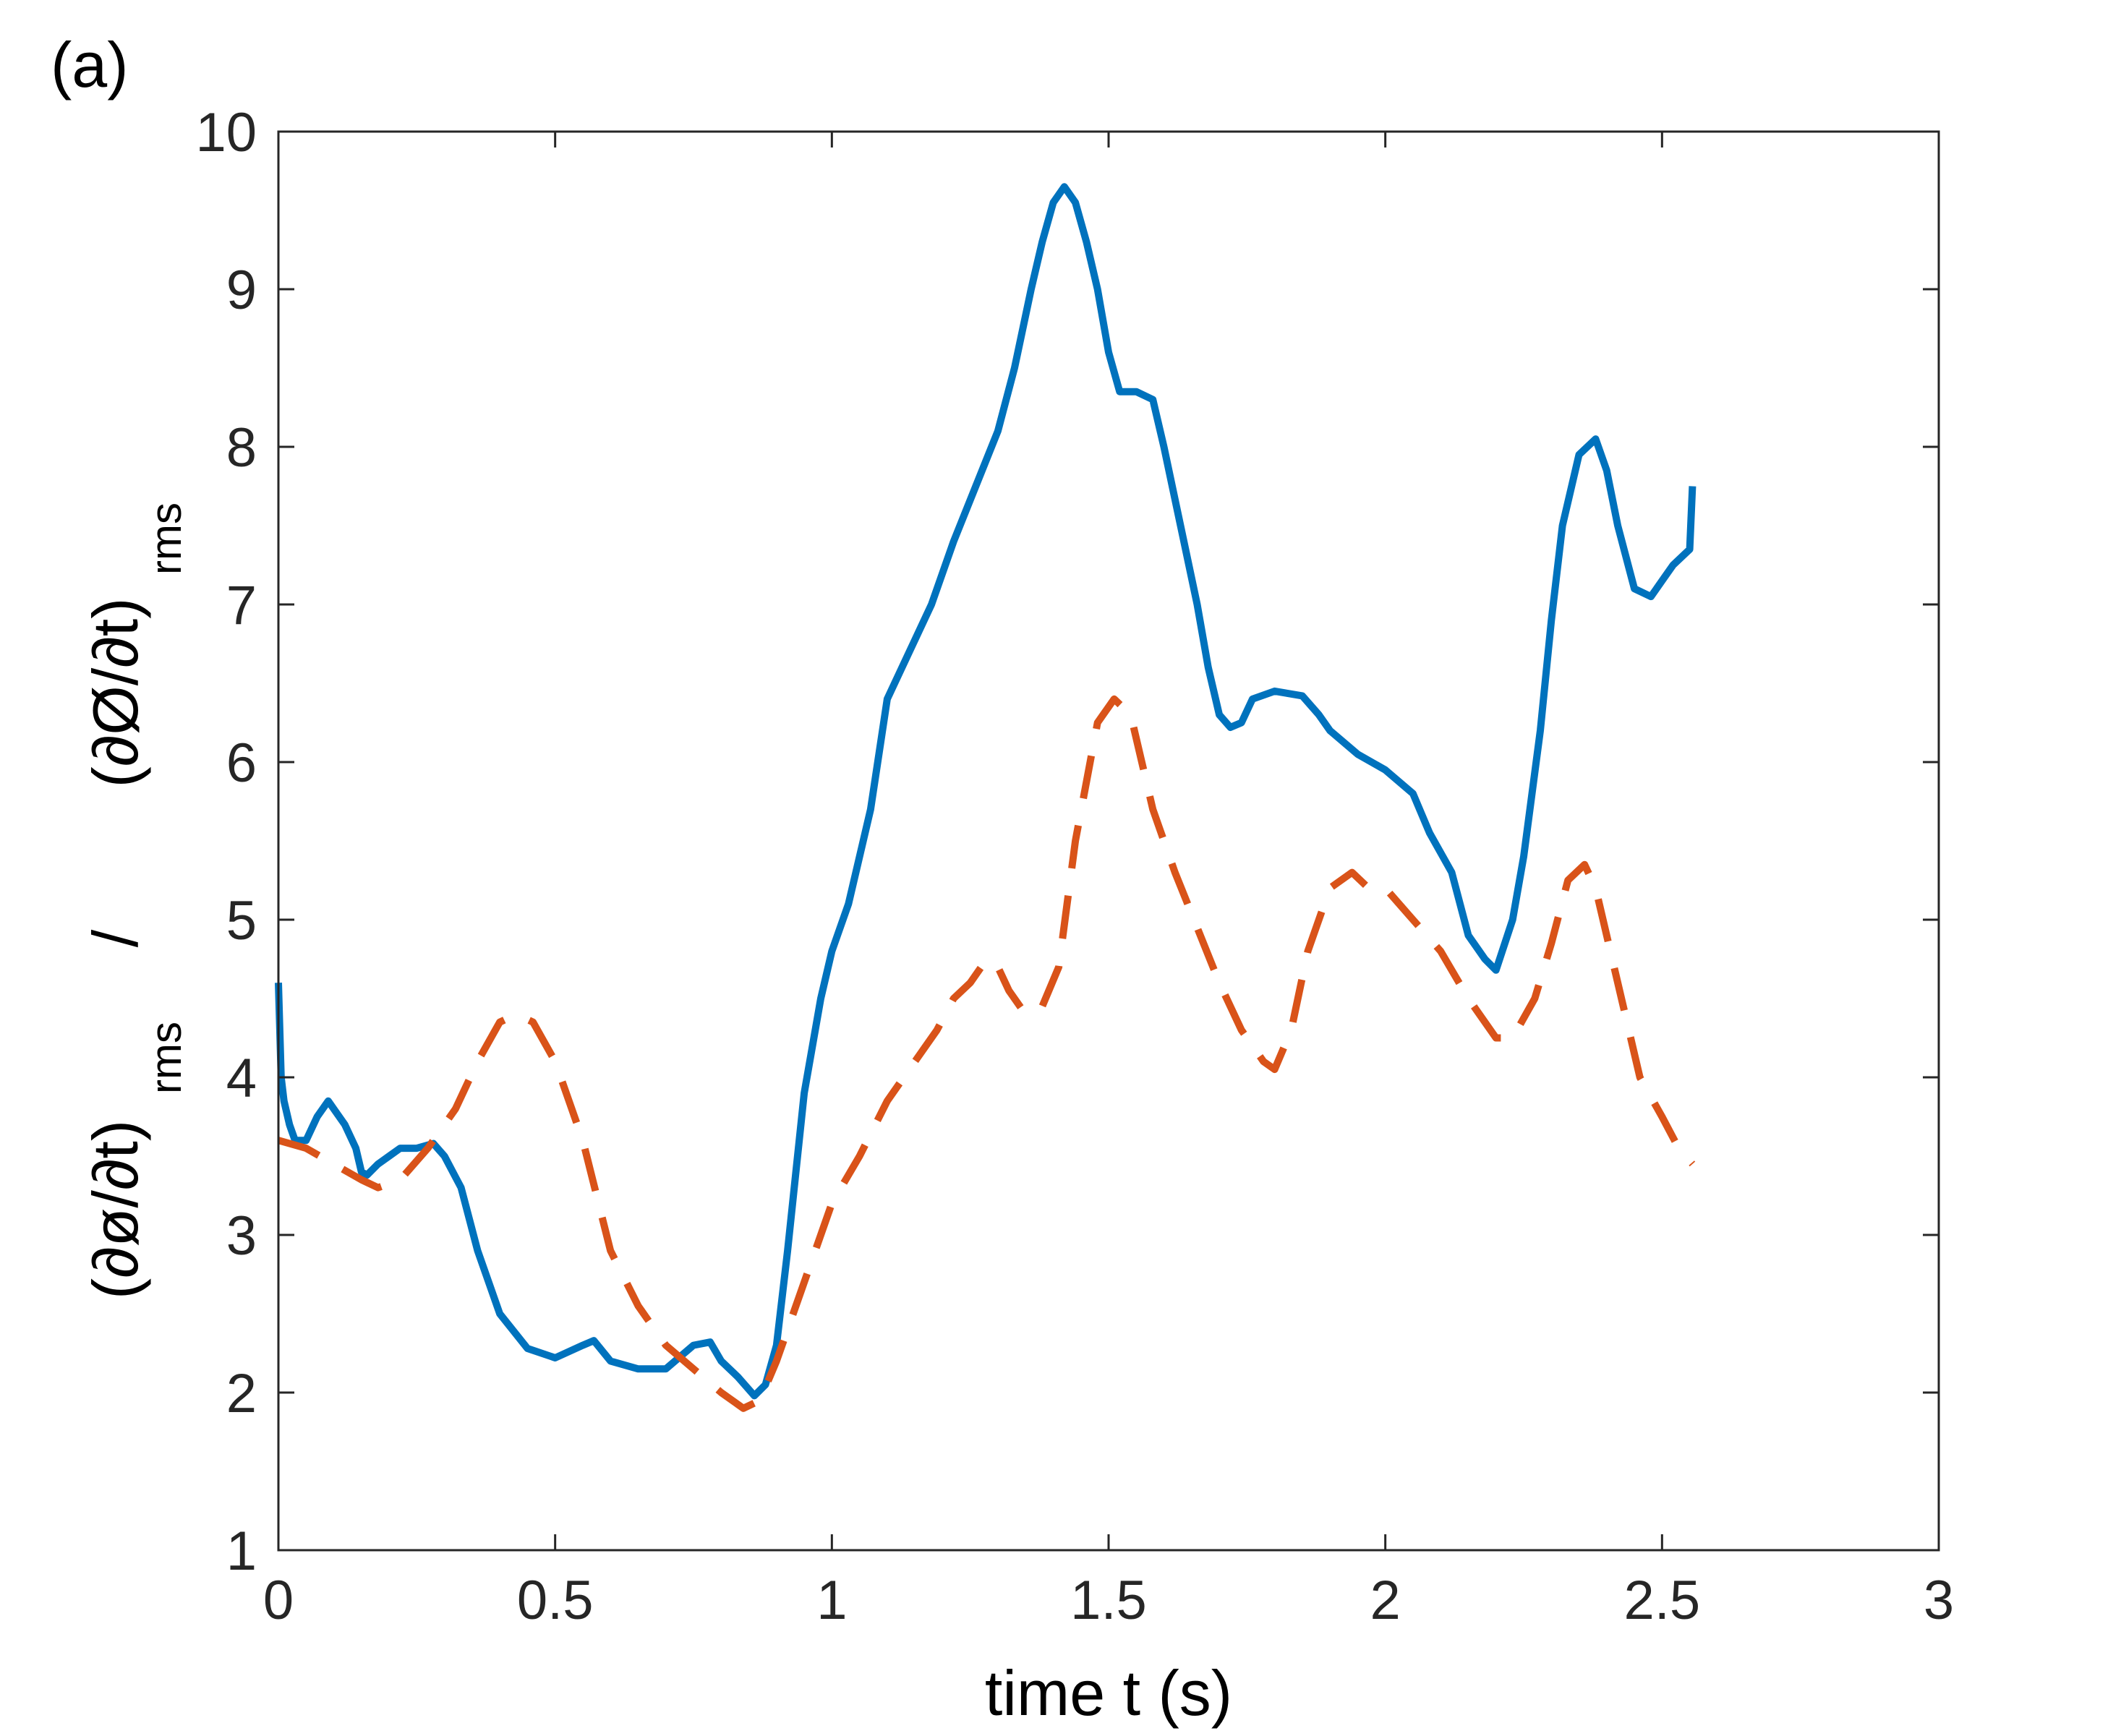 Image resolution: width=2121 pixels, height=1736 pixels. I want to click on x-tick-label: 3, so click(1939, 1600).